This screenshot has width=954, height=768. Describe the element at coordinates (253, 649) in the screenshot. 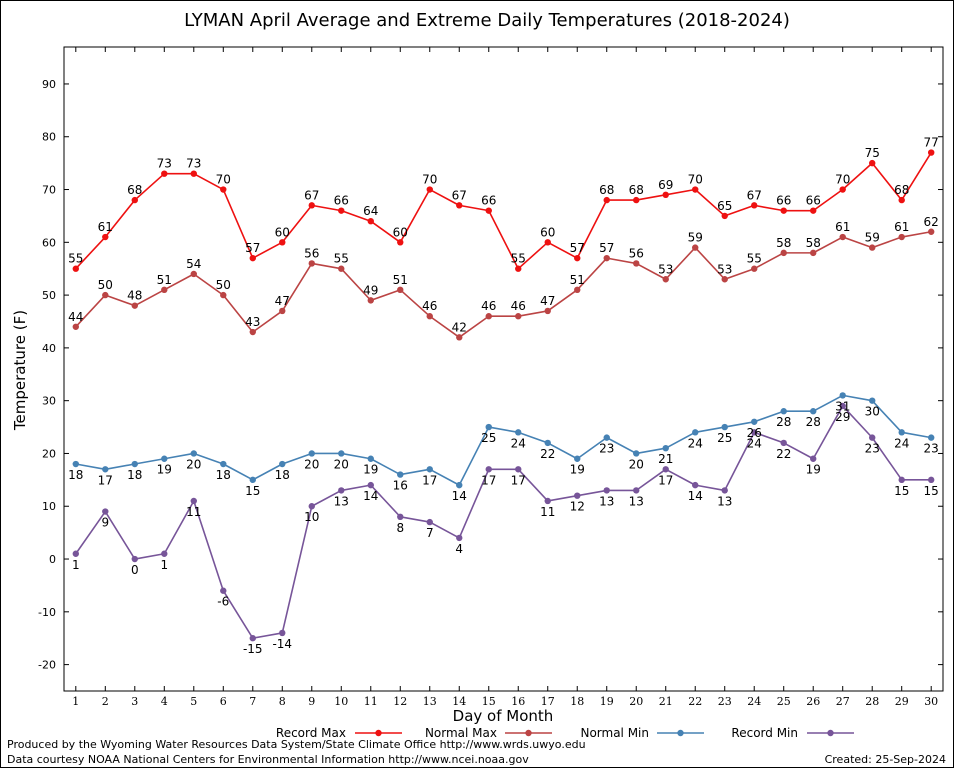

I see `record-min-data-label: -15` at that location.